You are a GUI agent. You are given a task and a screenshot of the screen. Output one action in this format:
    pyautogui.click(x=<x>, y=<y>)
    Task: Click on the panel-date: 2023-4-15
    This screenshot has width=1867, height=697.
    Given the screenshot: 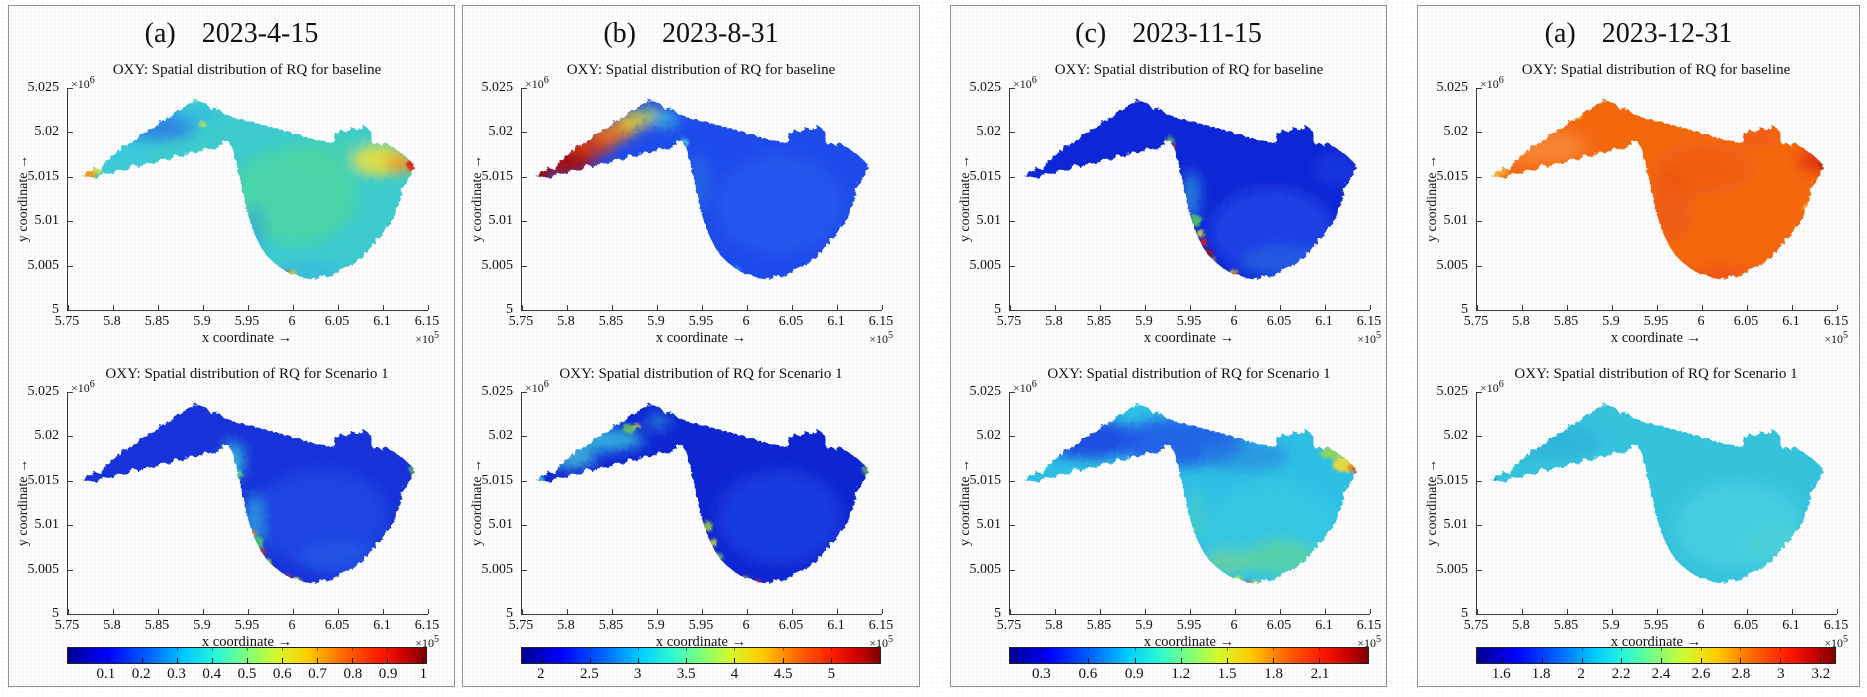 What is the action you would take?
    pyautogui.click(x=260, y=33)
    